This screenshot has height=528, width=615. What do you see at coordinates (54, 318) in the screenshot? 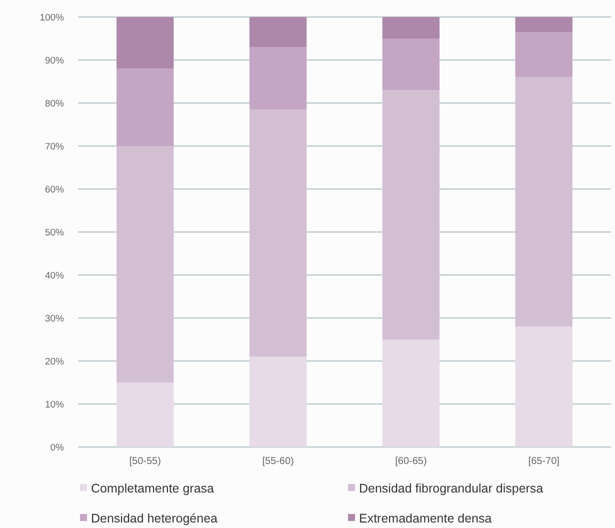
I see `y-tick-label: 30%` at bounding box center [54, 318].